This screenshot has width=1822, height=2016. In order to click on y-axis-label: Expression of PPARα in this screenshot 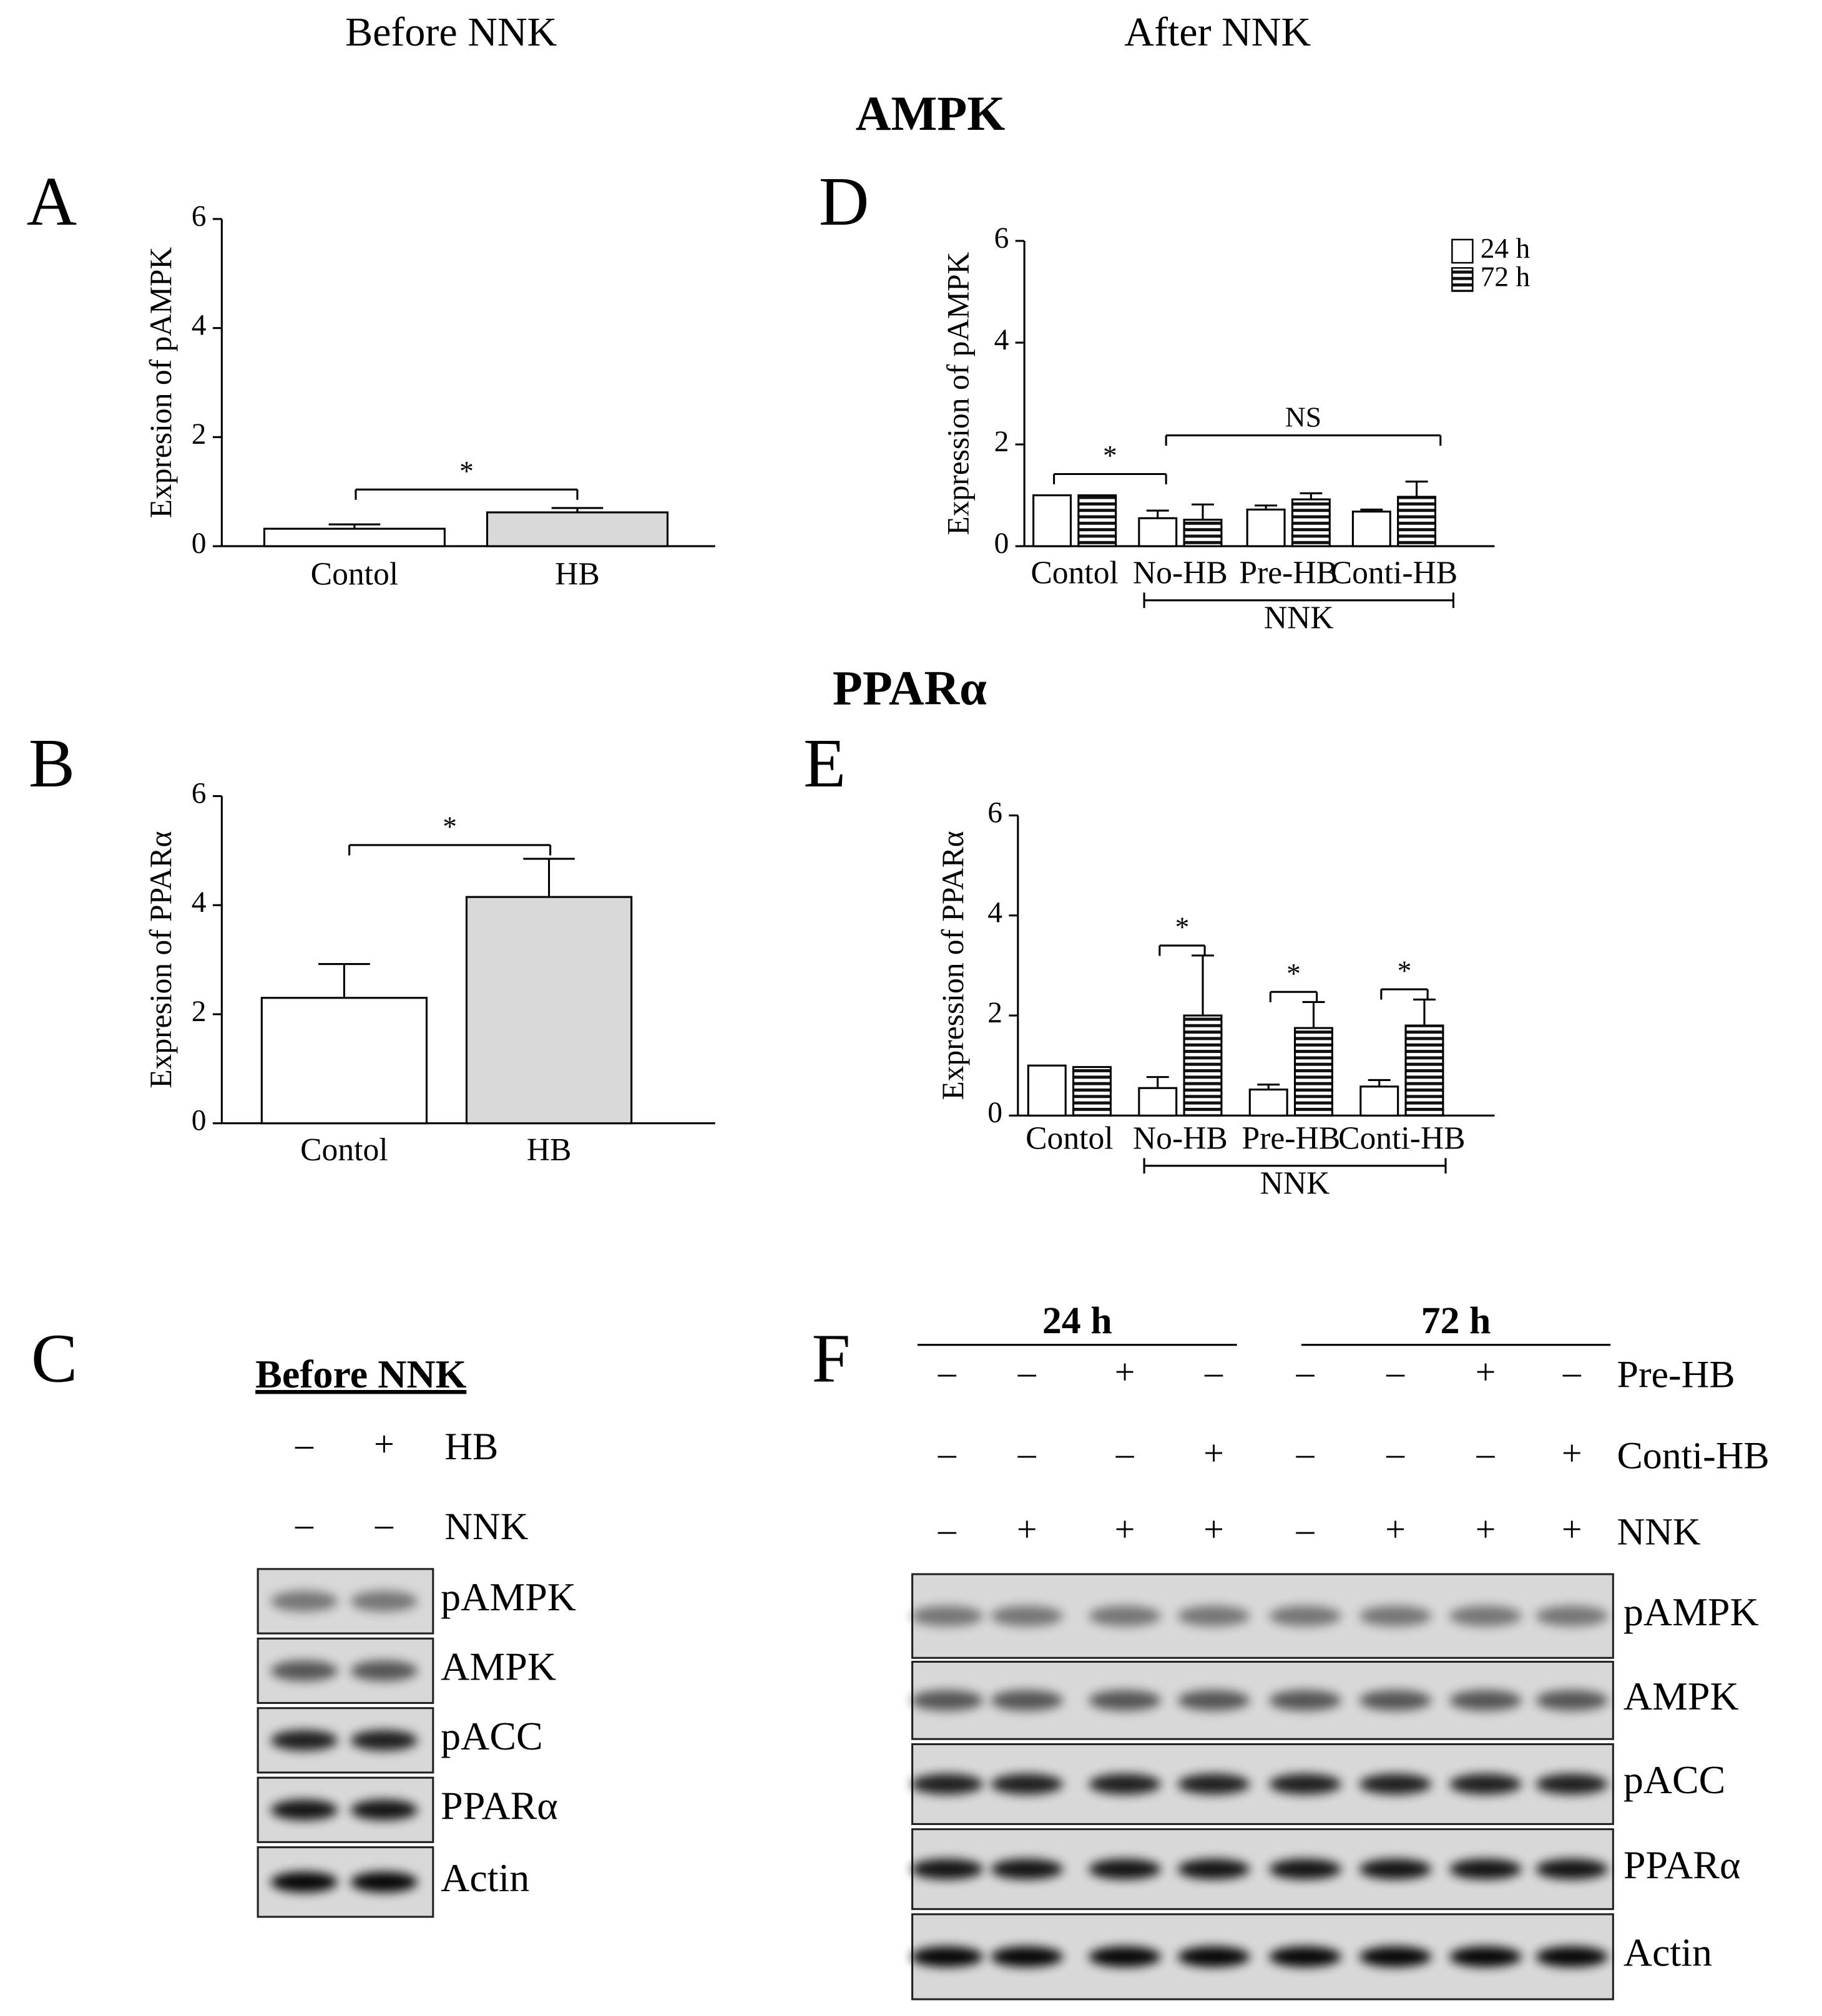, I will do `click(953, 965)`.